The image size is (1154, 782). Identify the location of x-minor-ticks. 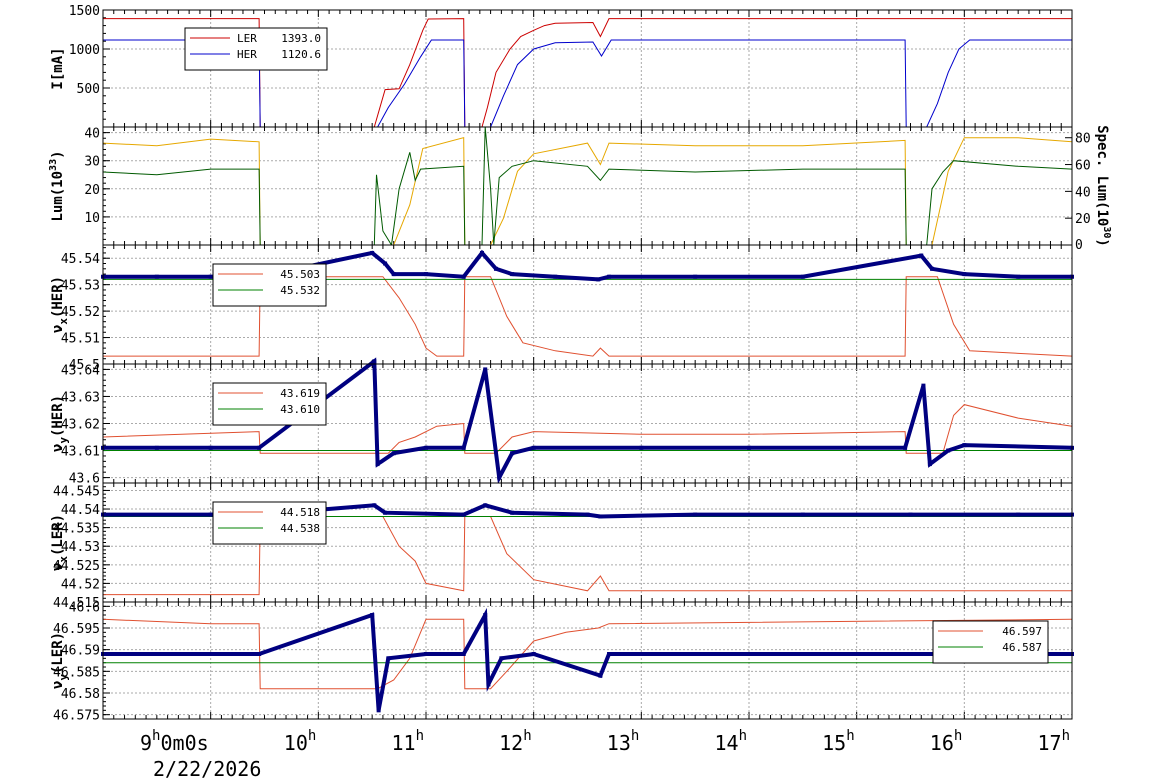
(587, 304).